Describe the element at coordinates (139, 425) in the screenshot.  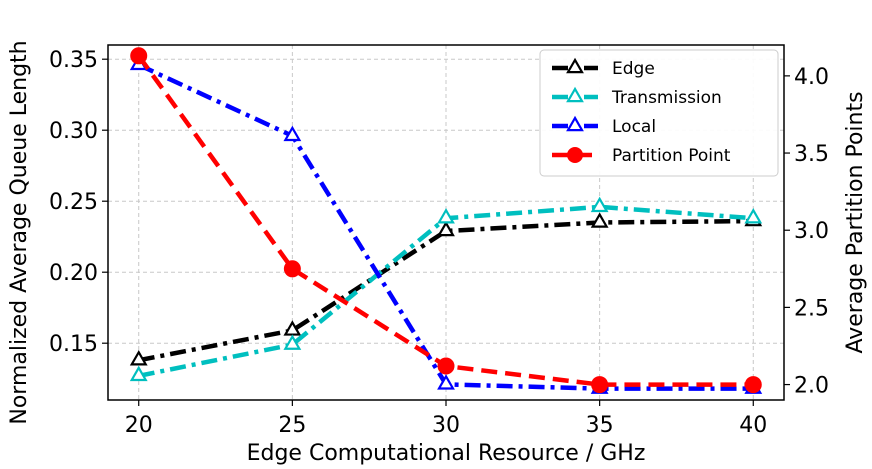
I see `x-tick-label: 20` at that location.